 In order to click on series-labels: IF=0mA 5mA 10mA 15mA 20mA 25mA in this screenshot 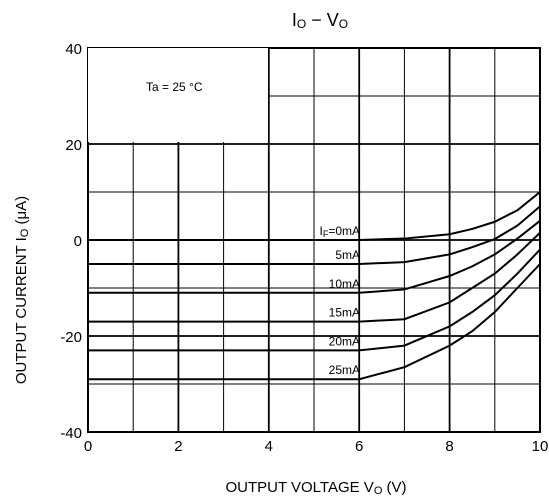, I will do `click(339, 300)`.